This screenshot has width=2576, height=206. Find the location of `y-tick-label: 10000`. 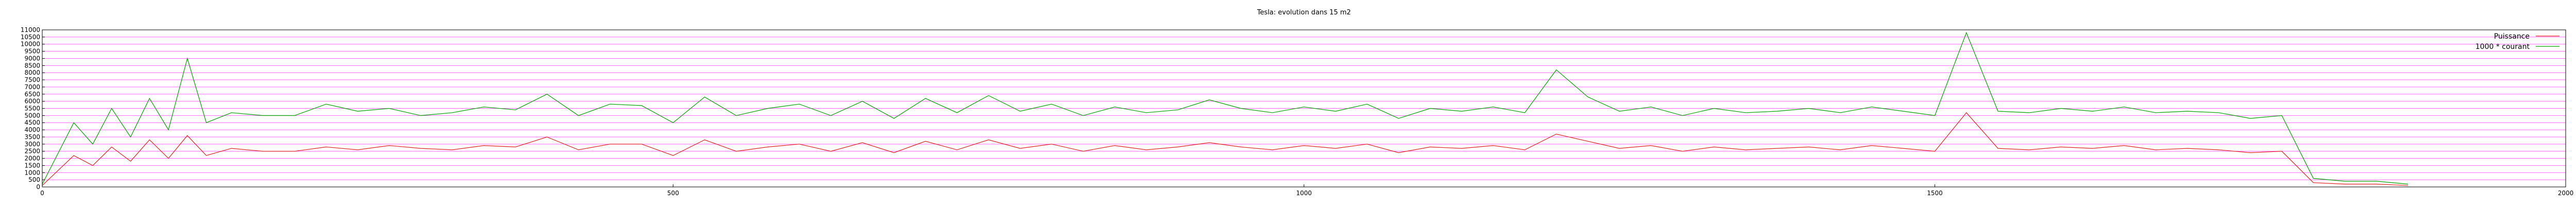

y-tick-label: 10000 is located at coordinates (30, 44).